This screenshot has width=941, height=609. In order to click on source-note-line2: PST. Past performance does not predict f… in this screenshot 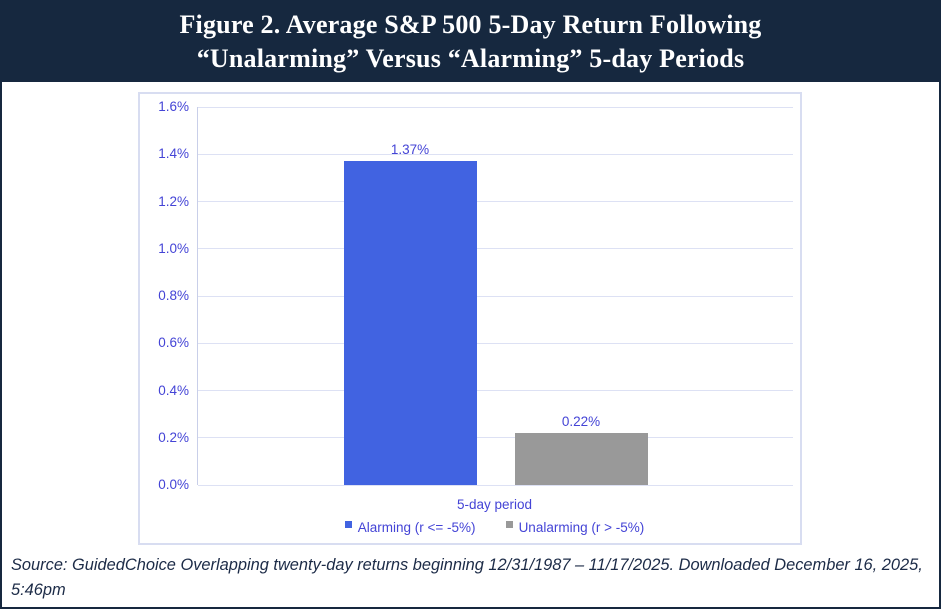, I will do `click(230, 606)`.